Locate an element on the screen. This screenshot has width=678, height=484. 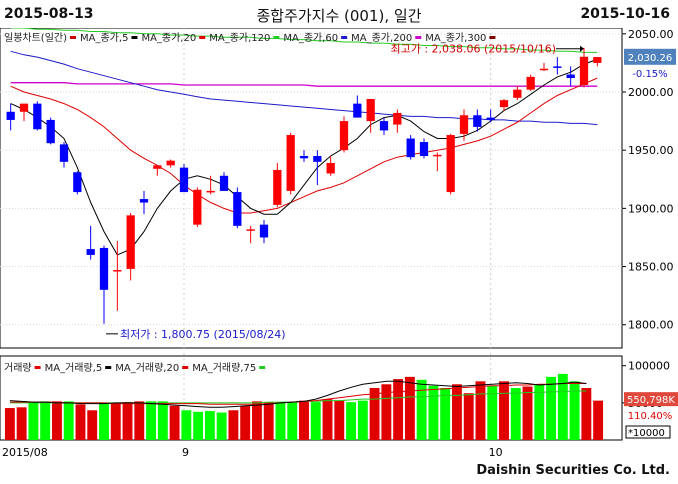
last-price-label: 2,030.26 is located at coordinates (650, 58).